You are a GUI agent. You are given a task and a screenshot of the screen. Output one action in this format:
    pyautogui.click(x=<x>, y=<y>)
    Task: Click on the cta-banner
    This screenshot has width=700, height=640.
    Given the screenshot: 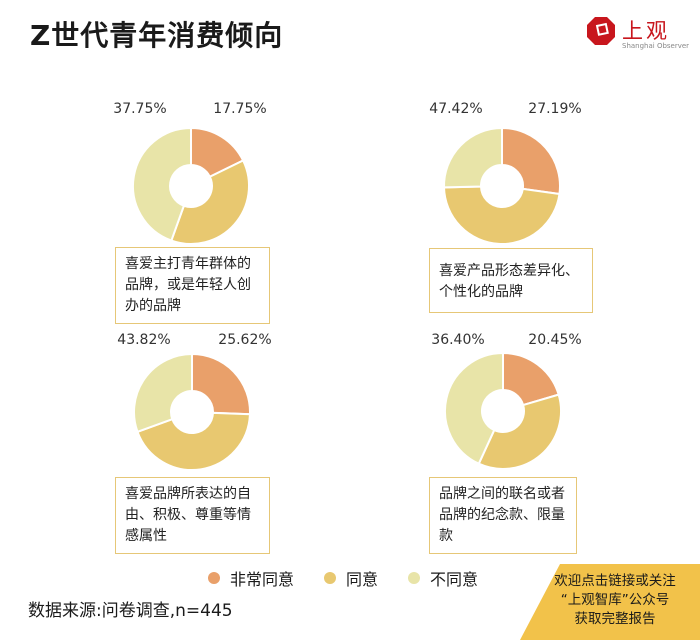 What is the action you would take?
    pyautogui.click(x=610, y=602)
    